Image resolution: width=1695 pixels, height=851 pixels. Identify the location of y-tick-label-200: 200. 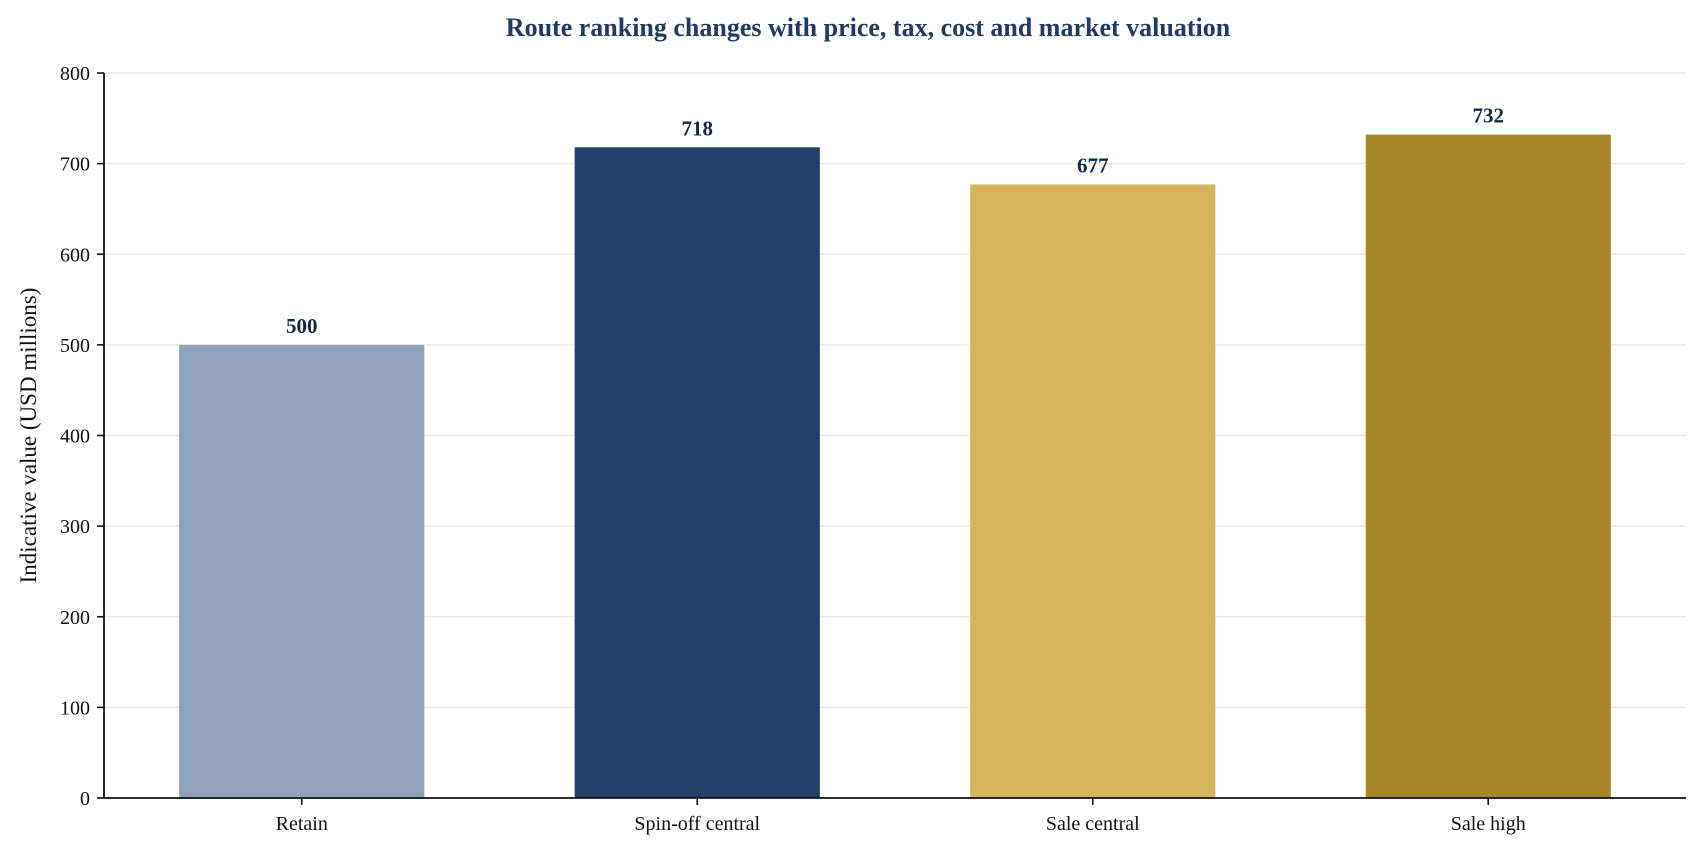
(75, 618).